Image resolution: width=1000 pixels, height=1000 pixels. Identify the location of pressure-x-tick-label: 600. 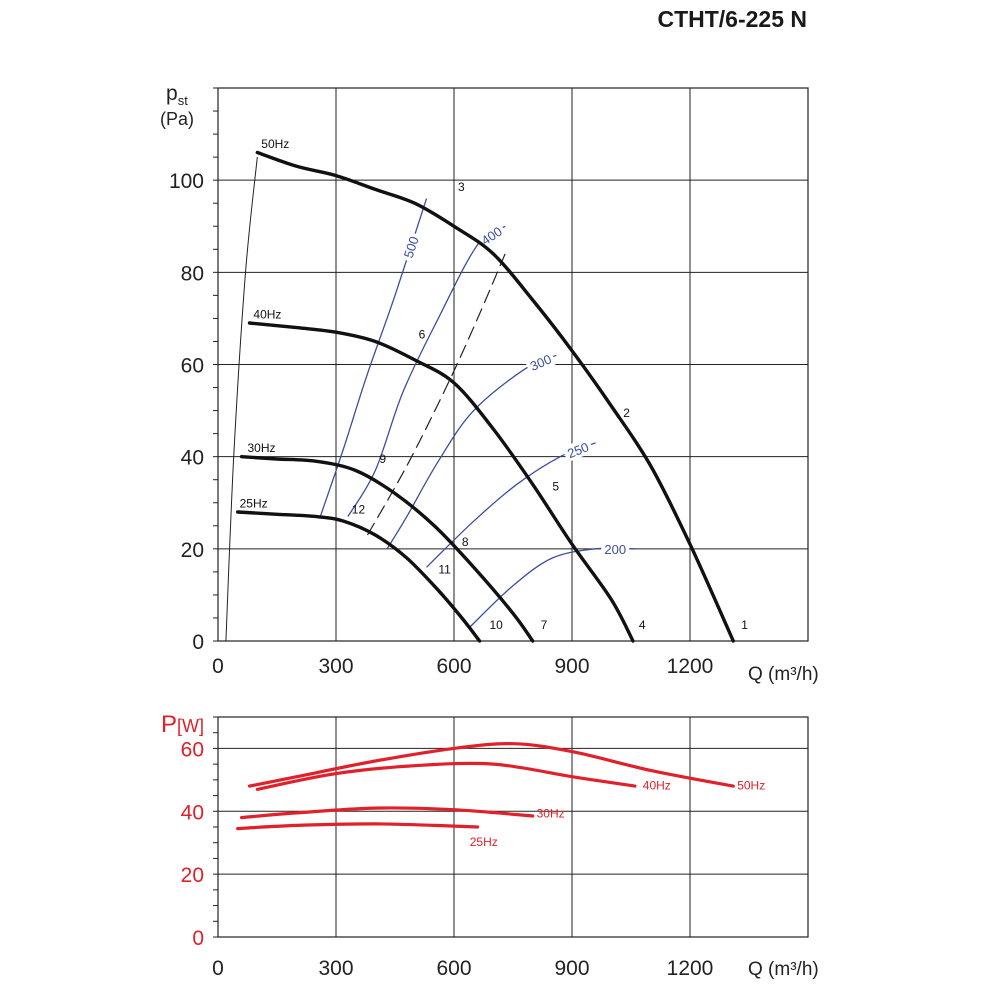
(453, 666).